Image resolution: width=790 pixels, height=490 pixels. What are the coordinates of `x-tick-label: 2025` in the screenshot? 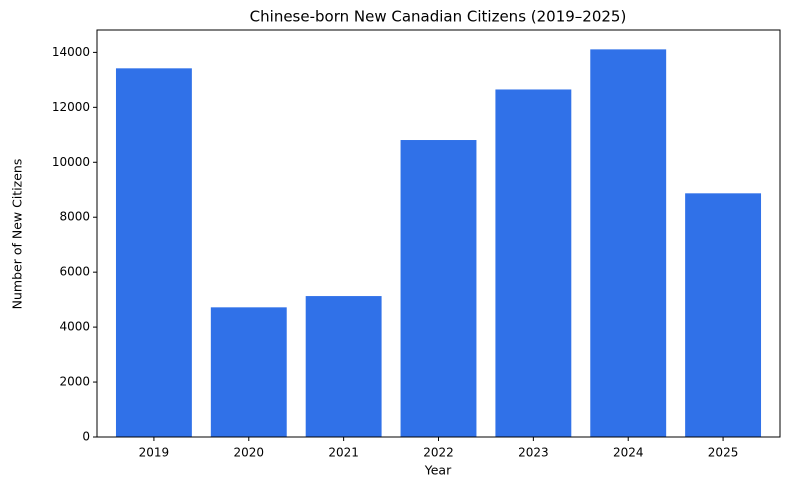 It's located at (723, 453).